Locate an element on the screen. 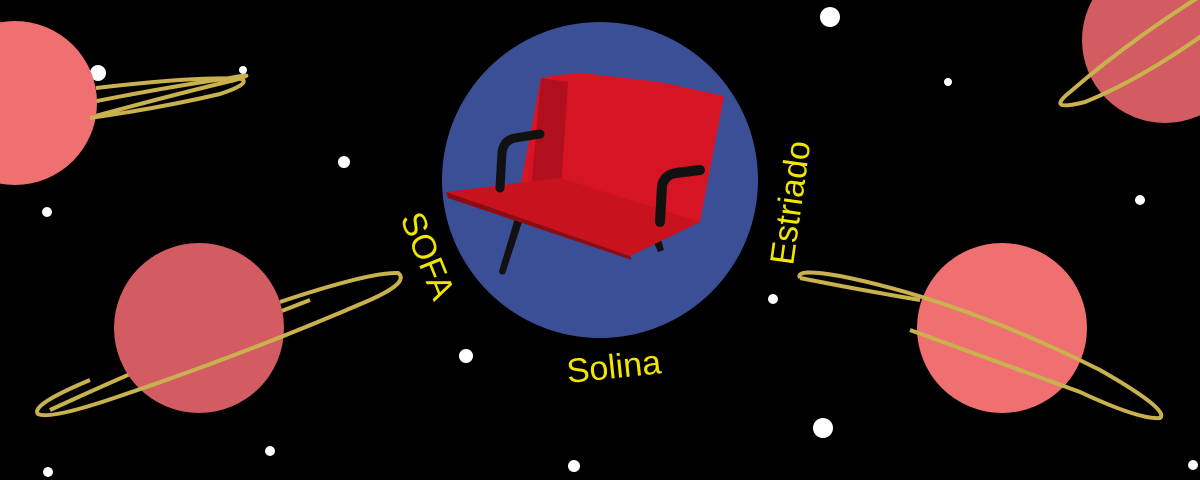 The width and height of the screenshot is (1200, 480). chair-illustration is located at coordinates (585, 174).